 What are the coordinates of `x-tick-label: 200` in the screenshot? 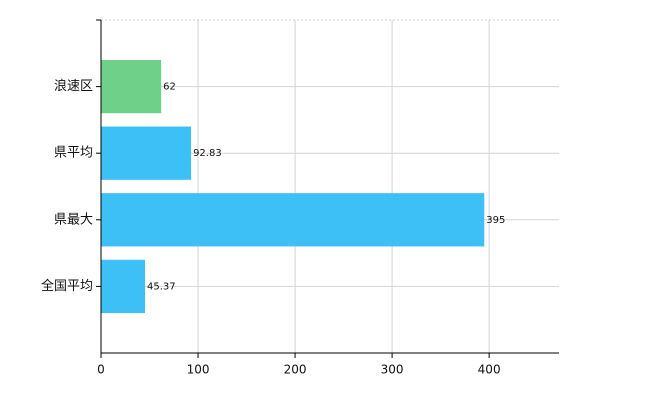 It's located at (295, 370).